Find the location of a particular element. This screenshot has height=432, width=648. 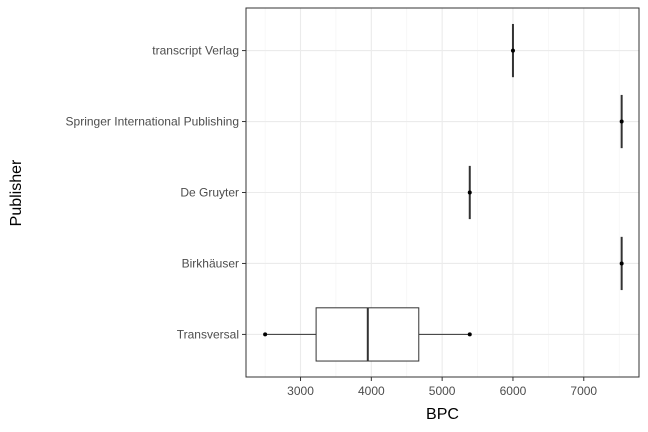

point-min is located at coordinates (265, 334).